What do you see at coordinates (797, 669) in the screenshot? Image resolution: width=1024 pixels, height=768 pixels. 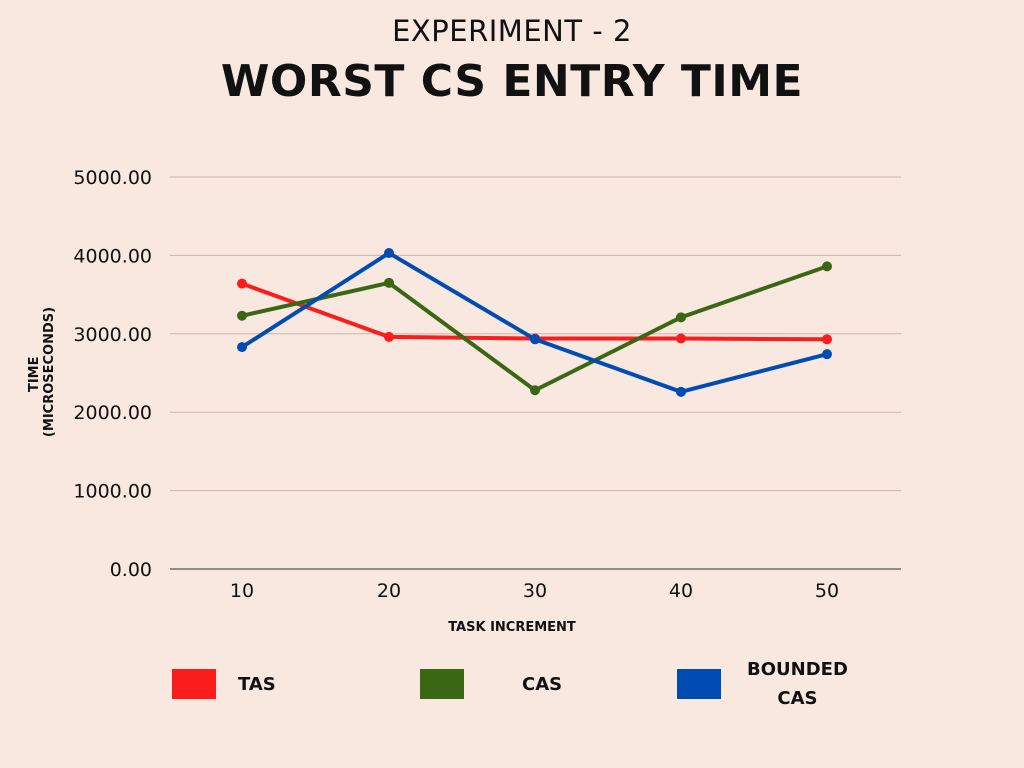 I see `legend-label-bounded-cas-line-1: BOUNDED` at bounding box center [797, 669].